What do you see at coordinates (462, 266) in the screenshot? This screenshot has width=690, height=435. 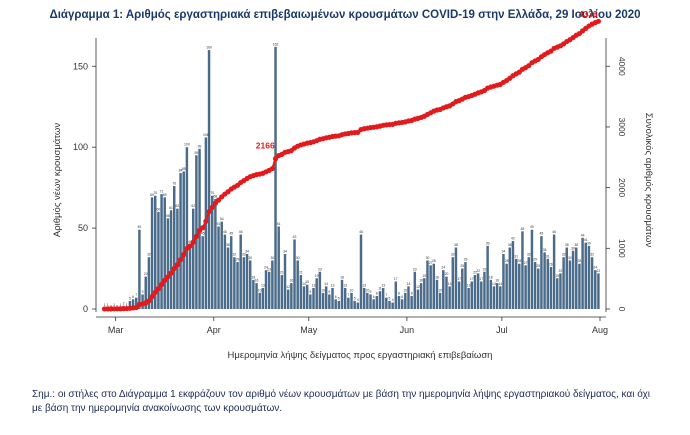 I see `bar-value-label: 25` at bounding box center [462, 266].